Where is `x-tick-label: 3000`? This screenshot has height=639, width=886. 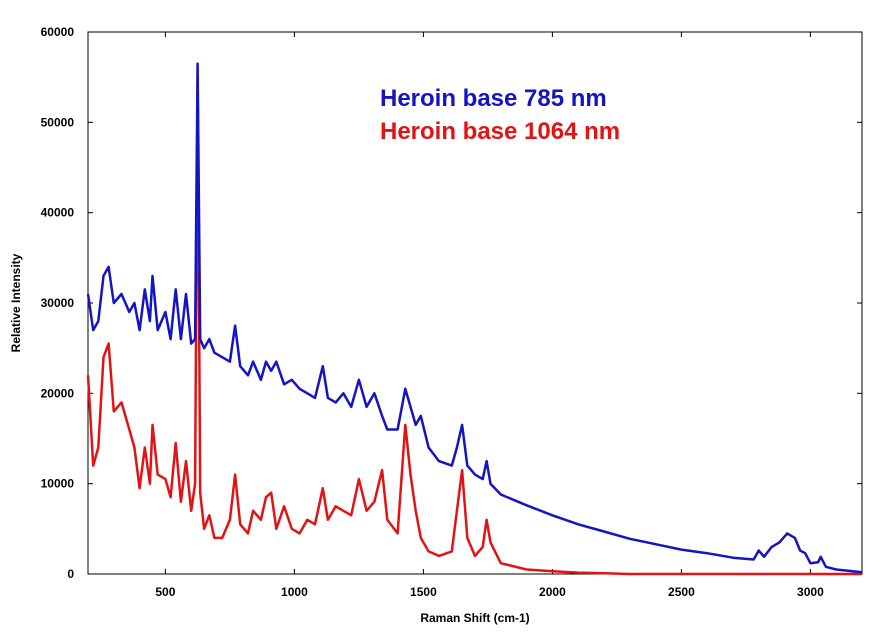
x-tick-label: 3000 is located at coordinates (810, 592).